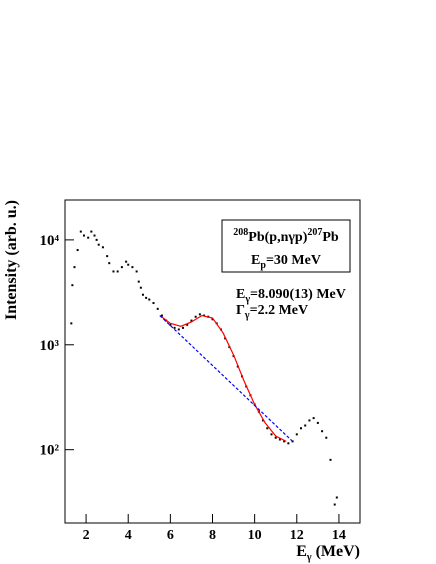  What do you see at coordinates (330, 237) in the screenshot?
I see `text-part: Pb` at bounding box center [330, 237].